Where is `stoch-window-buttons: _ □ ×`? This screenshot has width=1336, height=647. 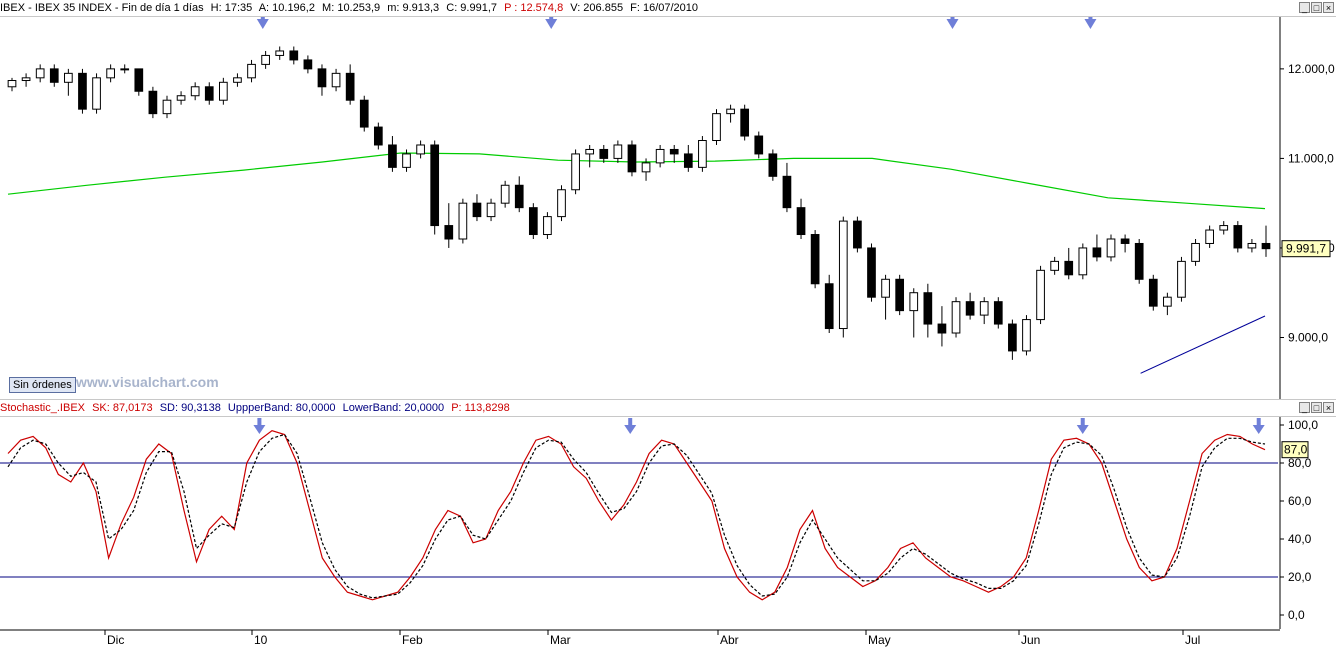
stoch-window-buttons: _ □ × is located at coordinates (1316, 407).